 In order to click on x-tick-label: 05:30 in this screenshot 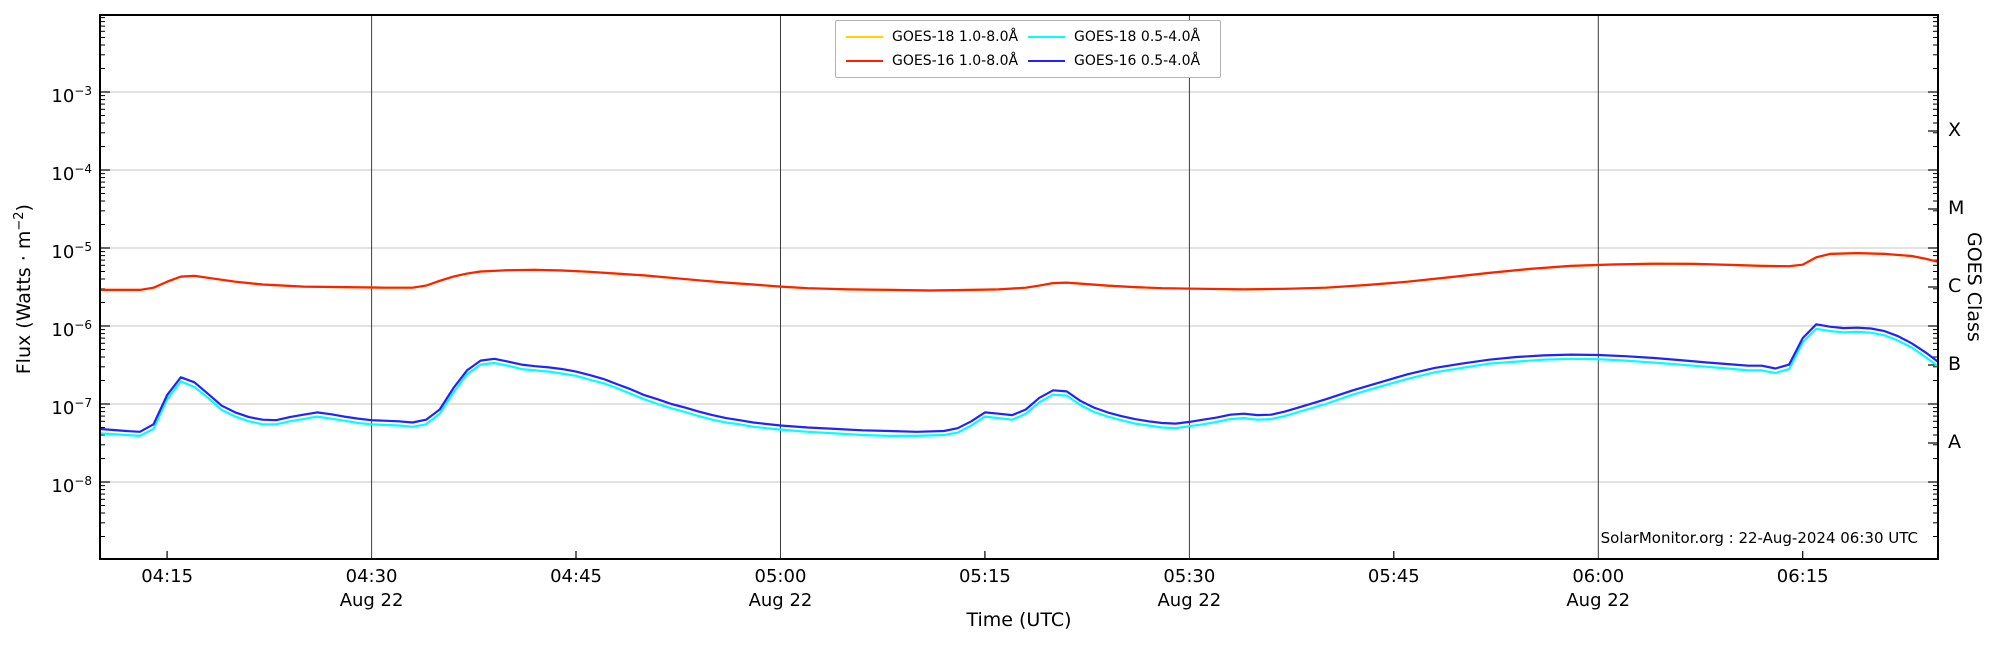, I will do `click(1189, 576)`.